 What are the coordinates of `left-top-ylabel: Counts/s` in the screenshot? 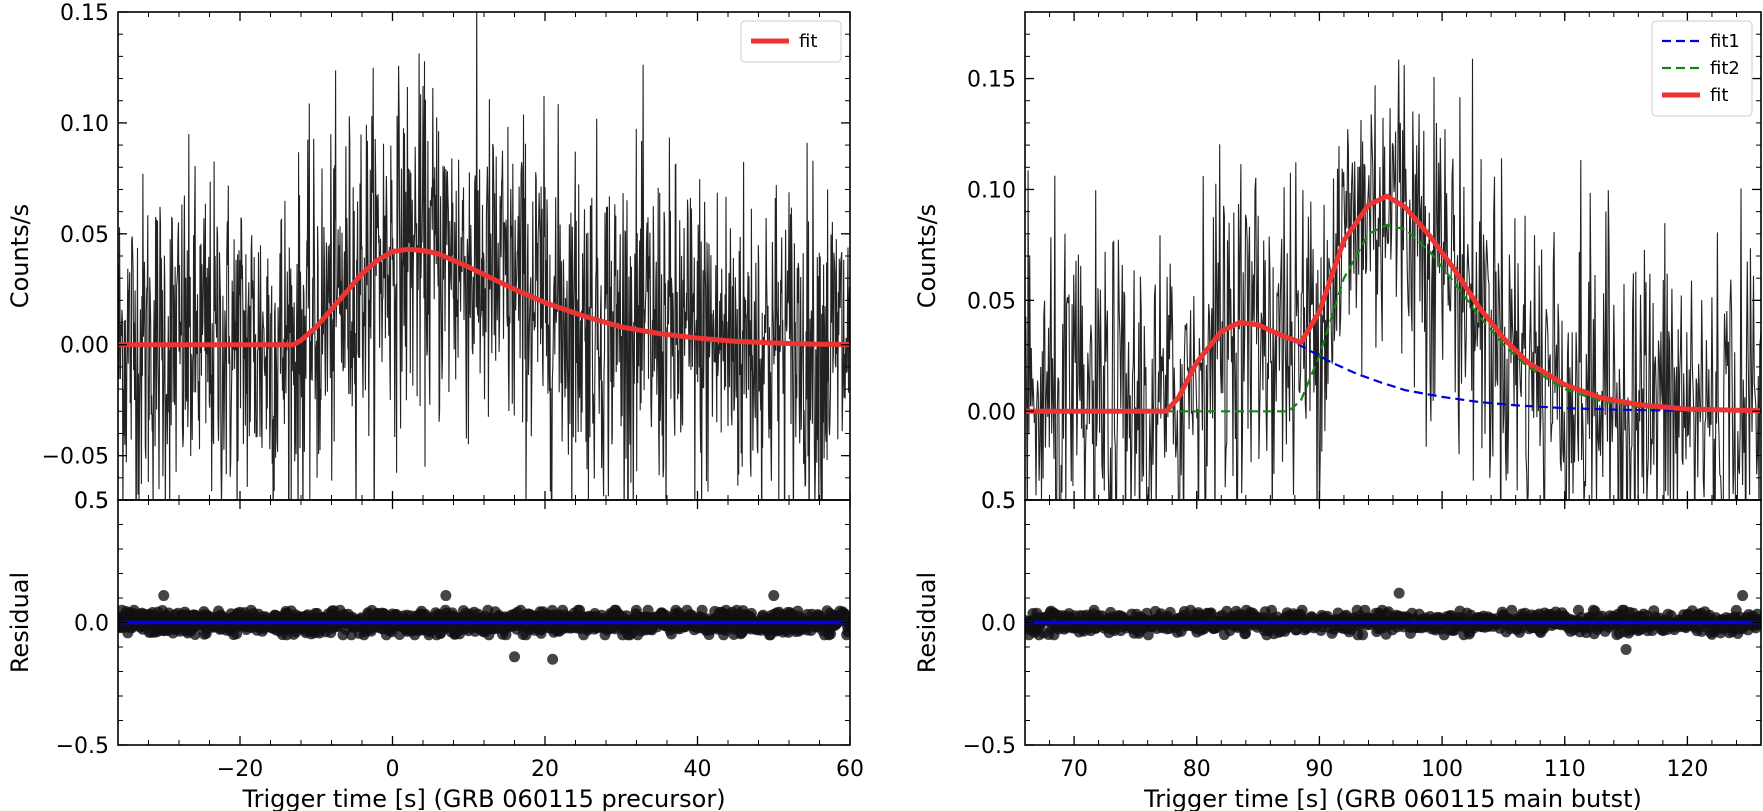 It's located at (20, 256).